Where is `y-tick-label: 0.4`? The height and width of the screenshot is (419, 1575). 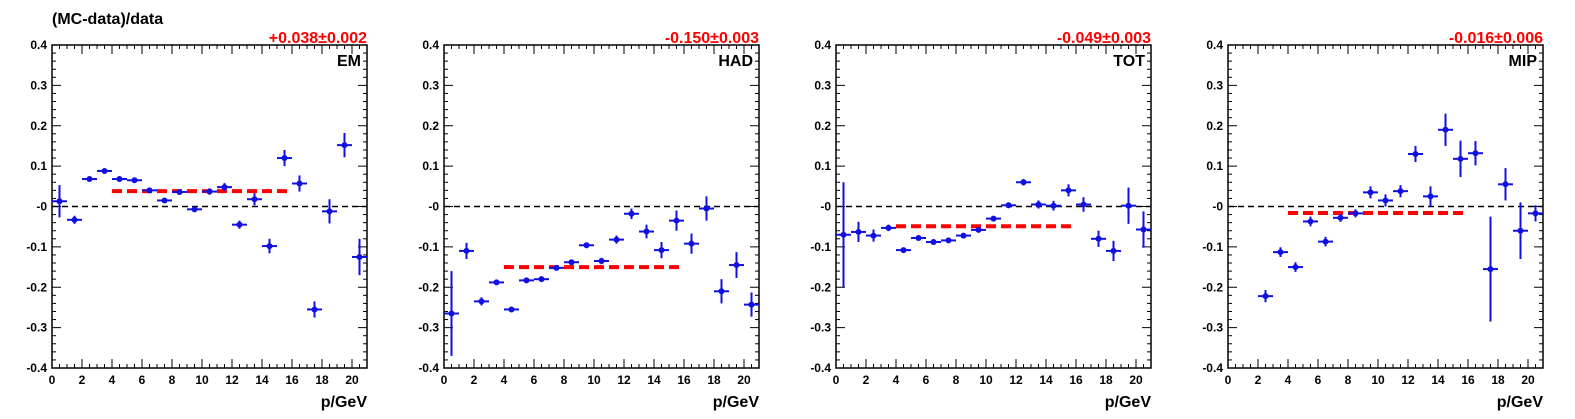
y-tick-label: 0.4 is located at coordinates (430, 45).